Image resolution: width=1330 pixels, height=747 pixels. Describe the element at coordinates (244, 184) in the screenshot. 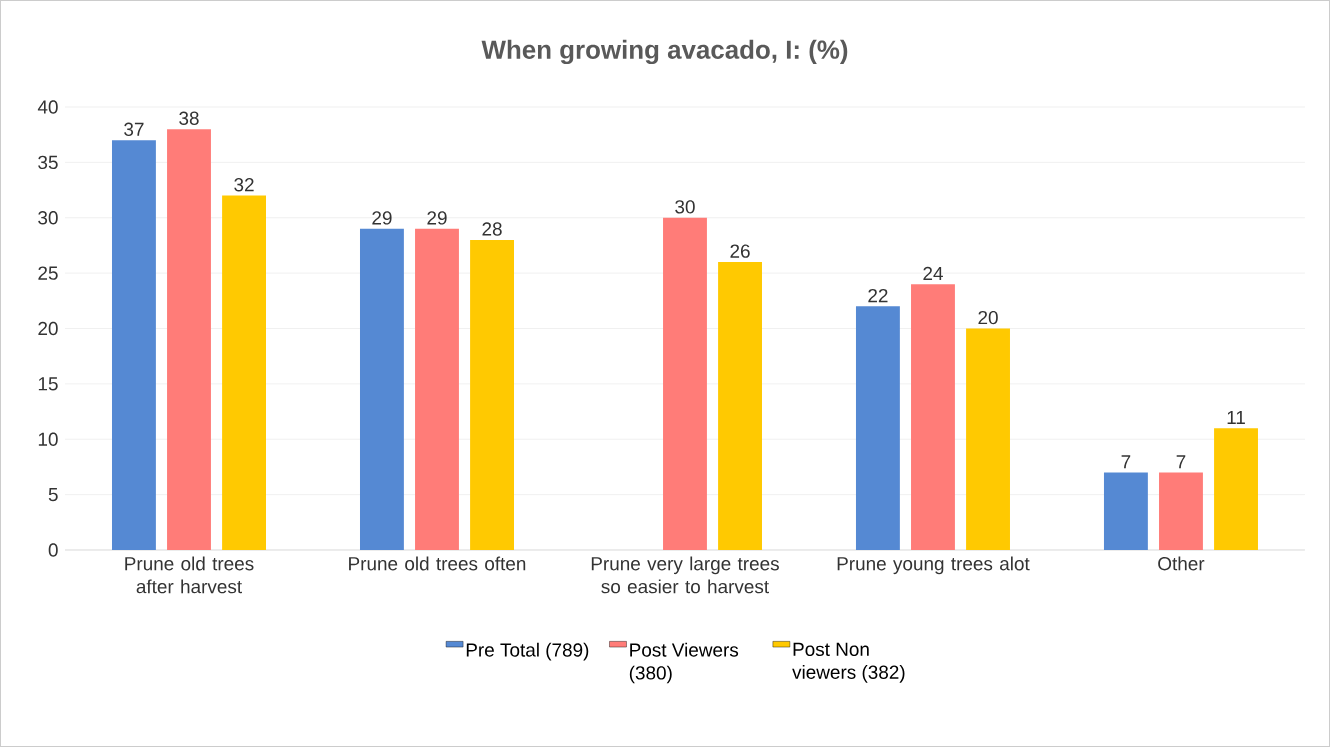

I see `data-label: 32` at that location.